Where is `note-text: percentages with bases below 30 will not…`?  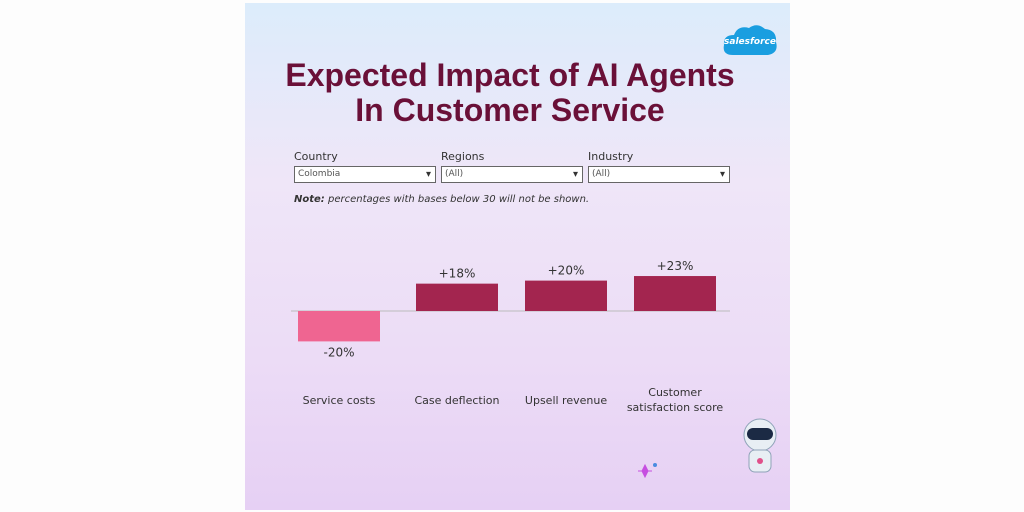
note-text: percentages with bases below 30 will not… is located at coordinates (459, 199).